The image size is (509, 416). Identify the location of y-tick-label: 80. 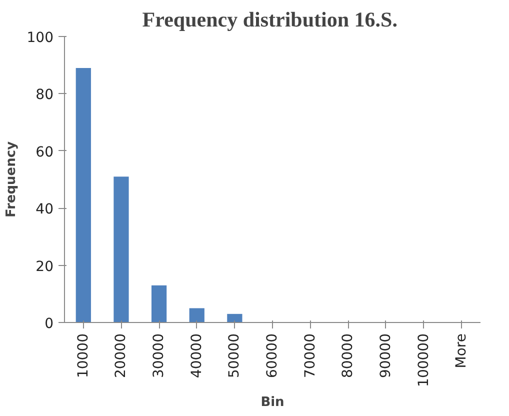
(45, 95).